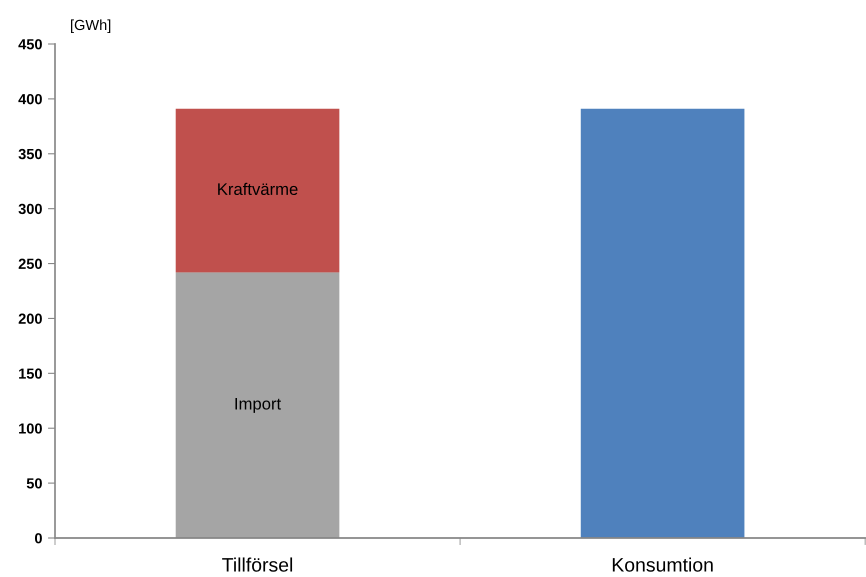  What do you see at coordinates (30, 44) in the screenshot?
I see `y-tick-label: 450` at bounding box center [30, 44].